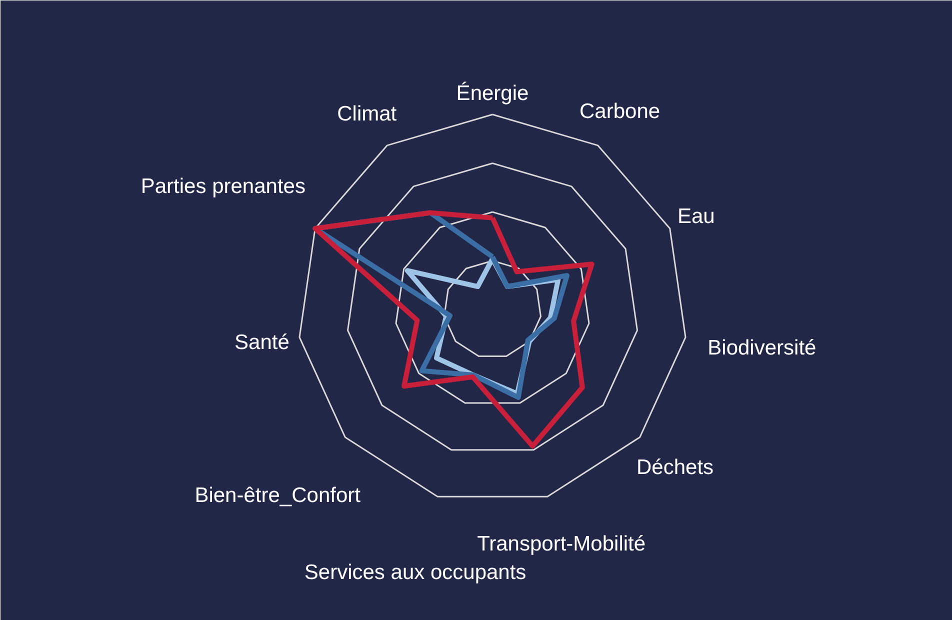 This screenshot has width=952, height=620. I want to click on spoke-label: Parties prenantes, so click(223, 186).